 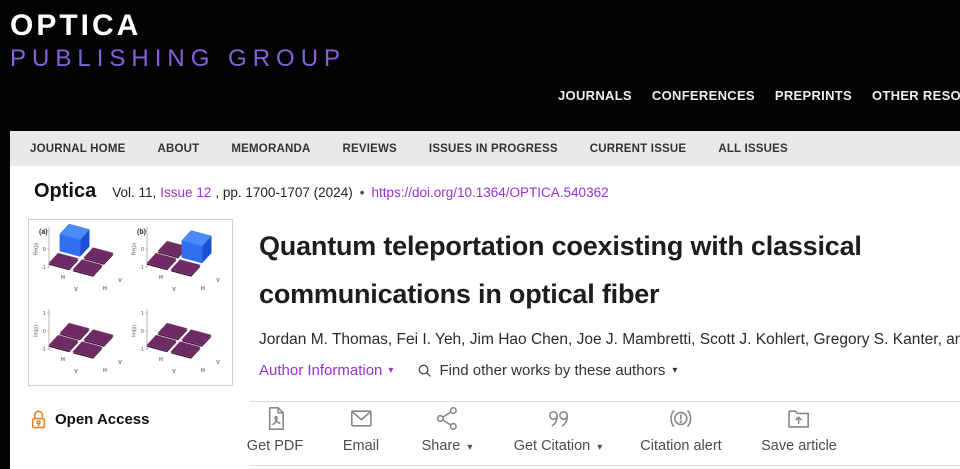 What do you see at coordinates (558, 429) in the screenshot?
I see `action-get-citation: Get Citation ▾` at bounding box center [558, 429].